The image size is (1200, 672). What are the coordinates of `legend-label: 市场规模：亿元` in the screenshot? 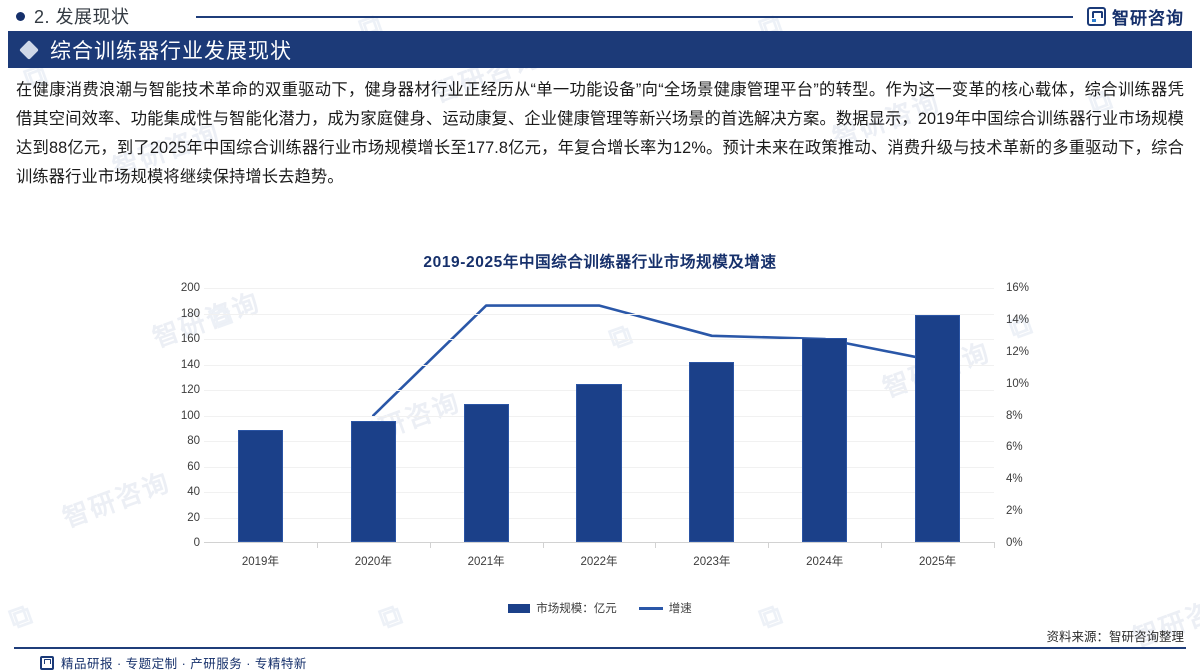 It's located at (576, 609).